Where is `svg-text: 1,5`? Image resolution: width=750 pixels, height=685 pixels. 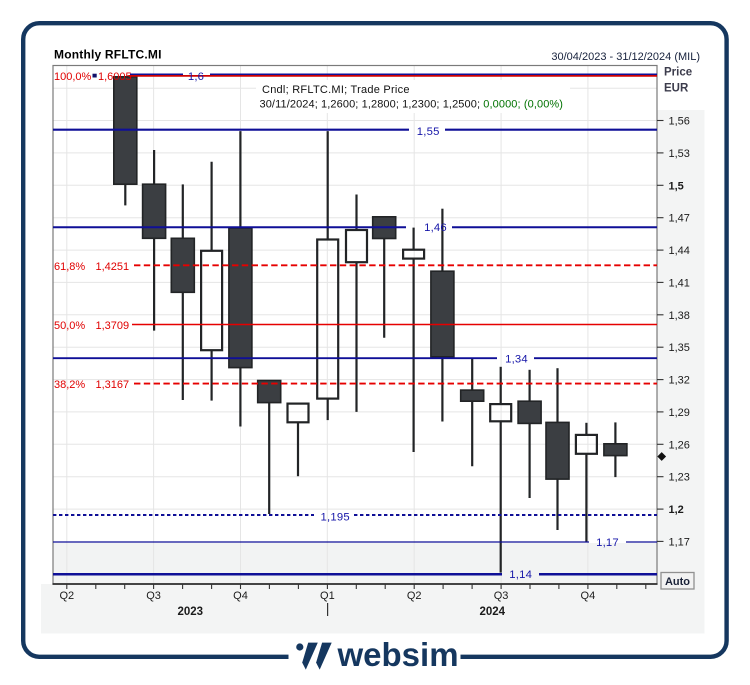 svg-text: 1,5 is located at coordinates (676, 186).